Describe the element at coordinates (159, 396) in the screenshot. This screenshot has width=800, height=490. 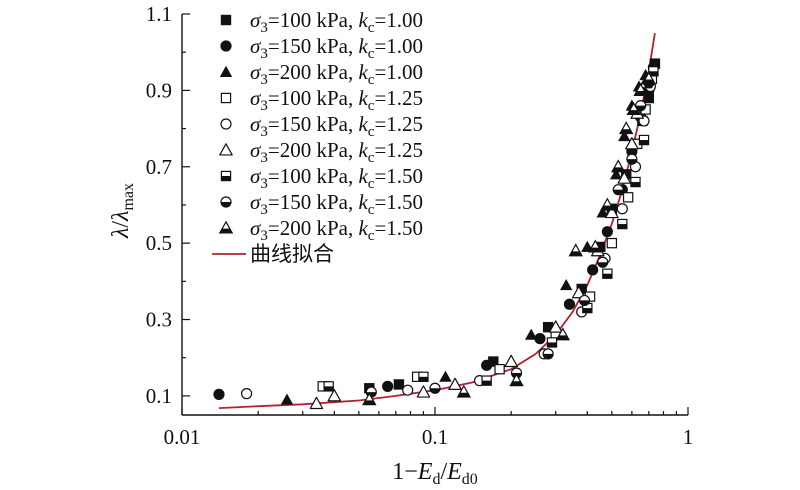
I see `y-tick-label: 0.1` at that location.